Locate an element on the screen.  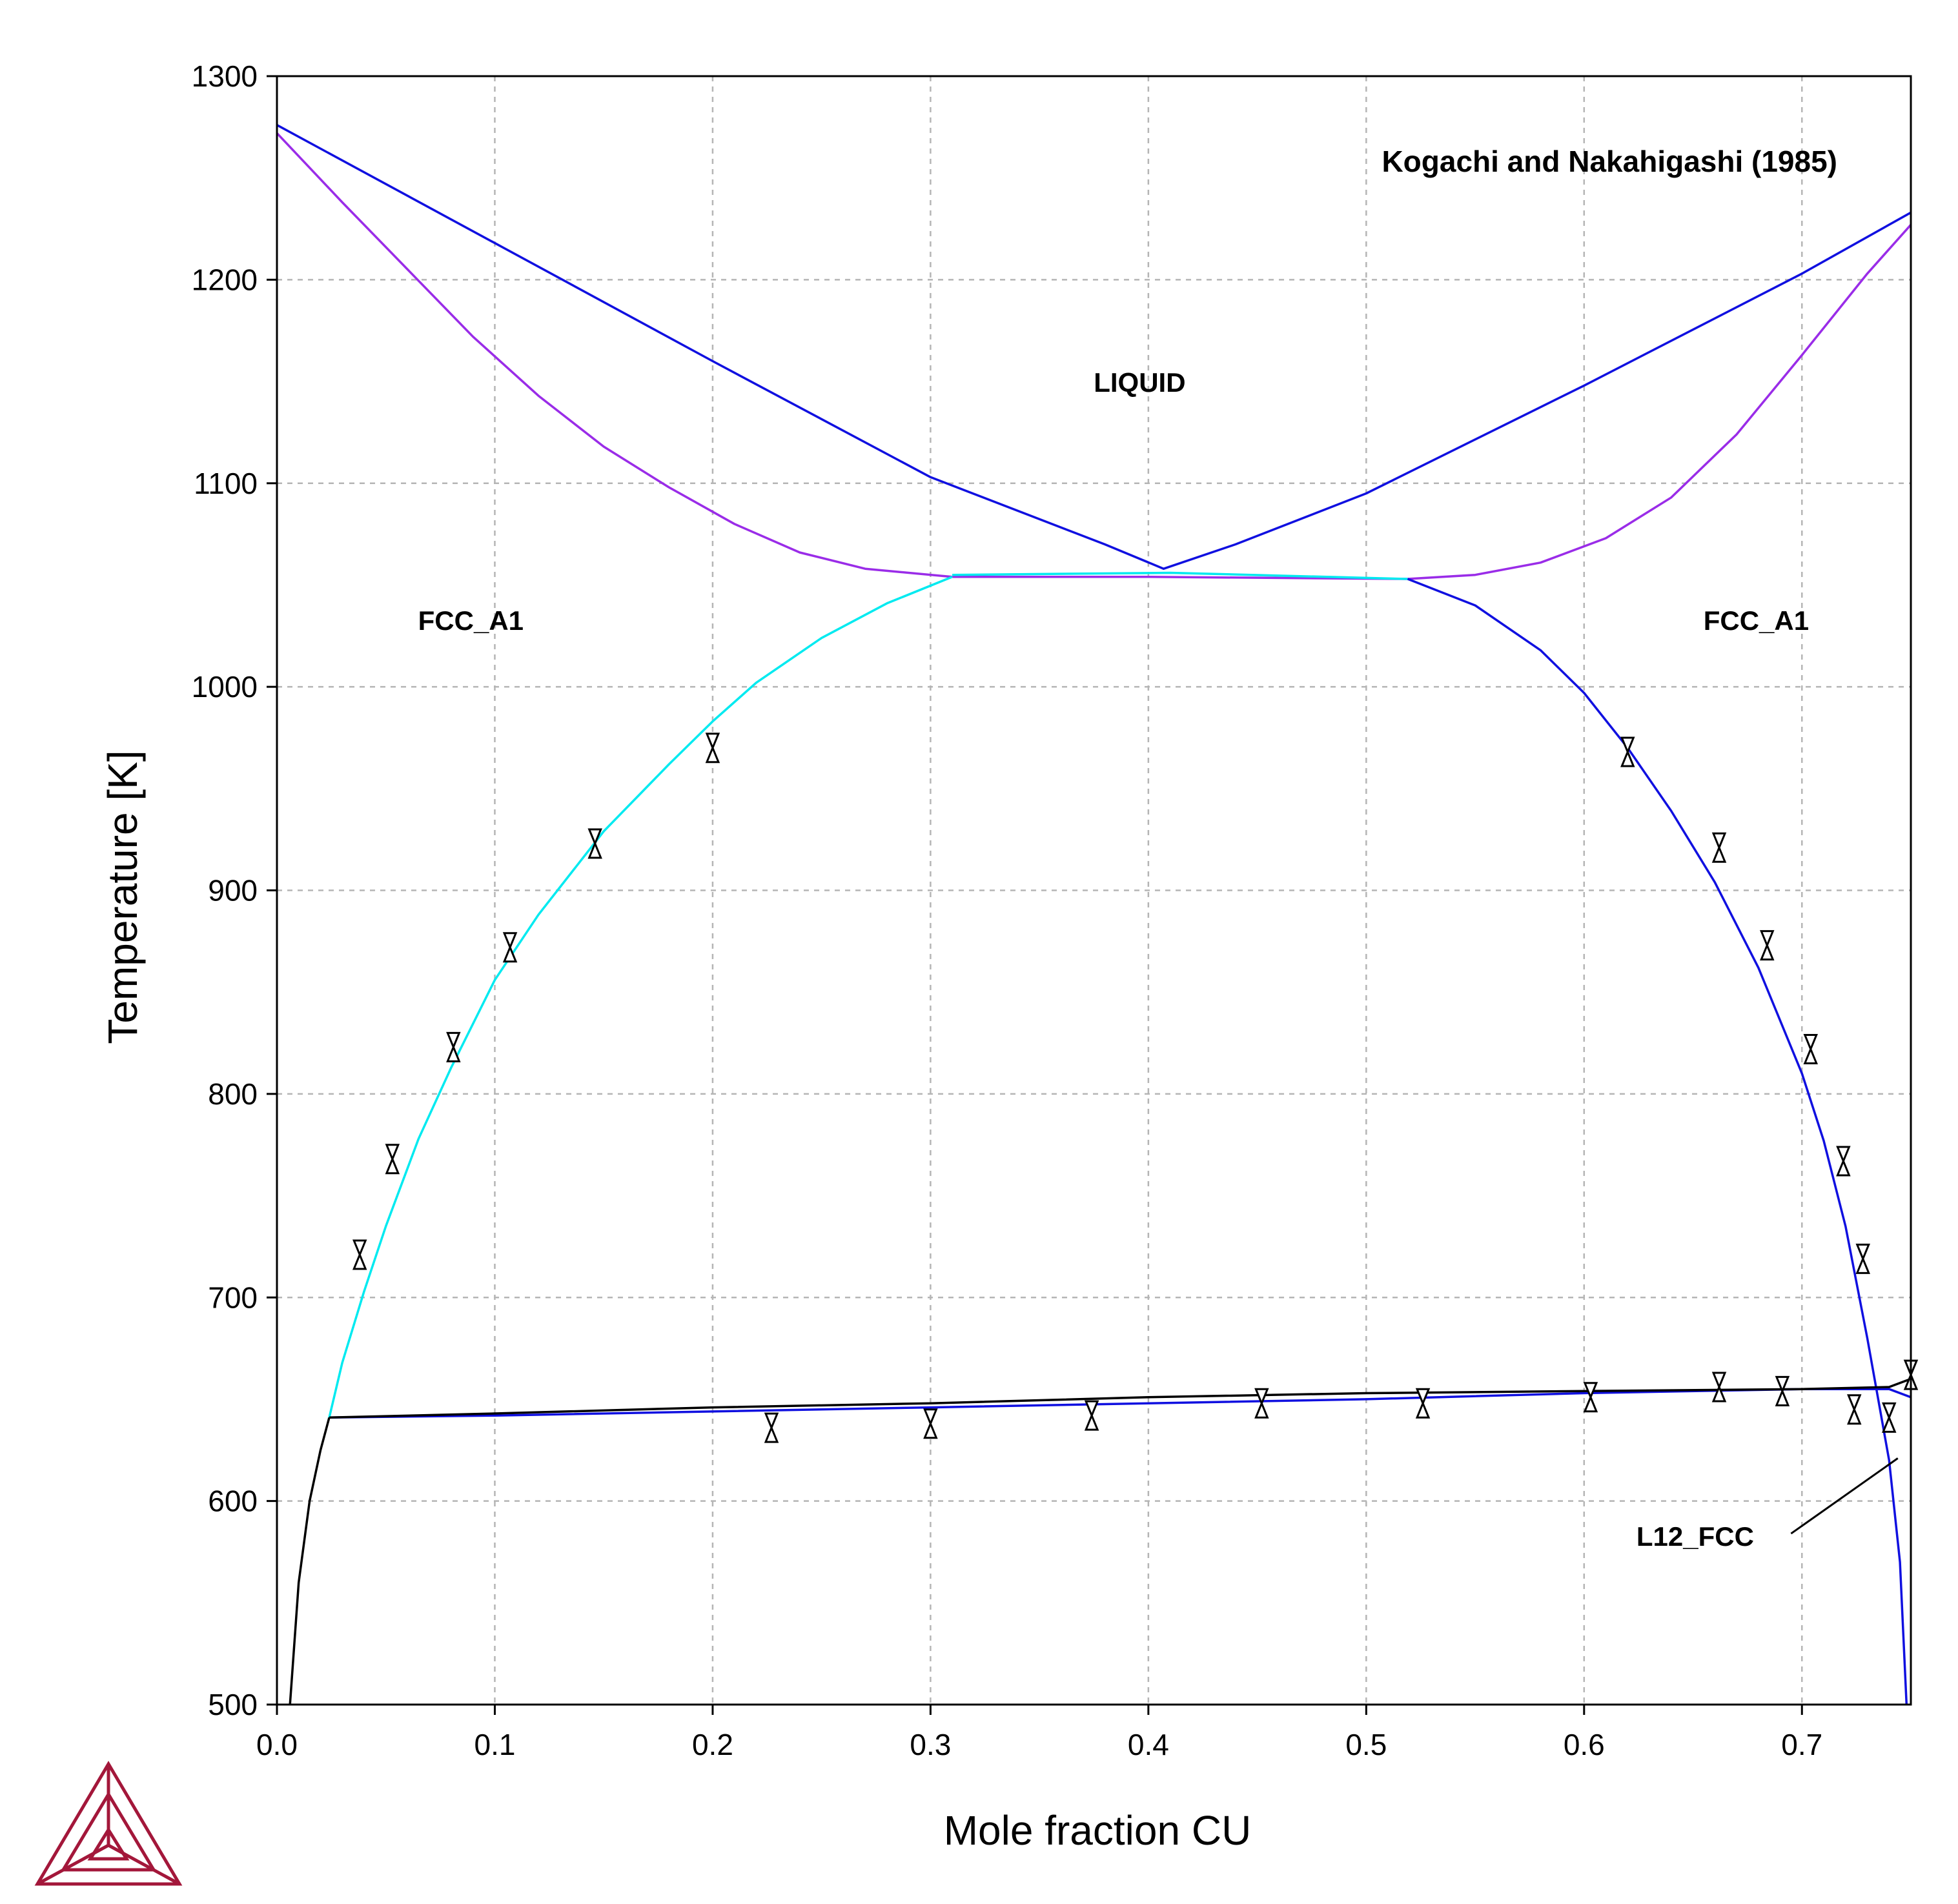
x-tick-label: 0.0 is located at coordinates (277, 1745).